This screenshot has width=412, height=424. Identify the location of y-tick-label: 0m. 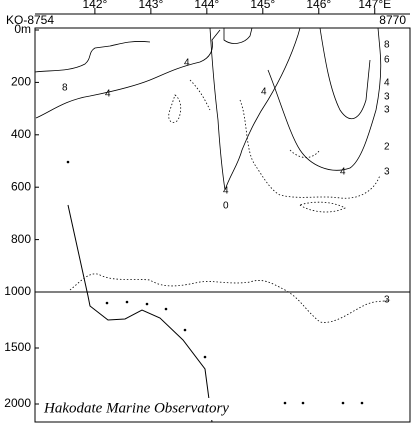
(22, 29).